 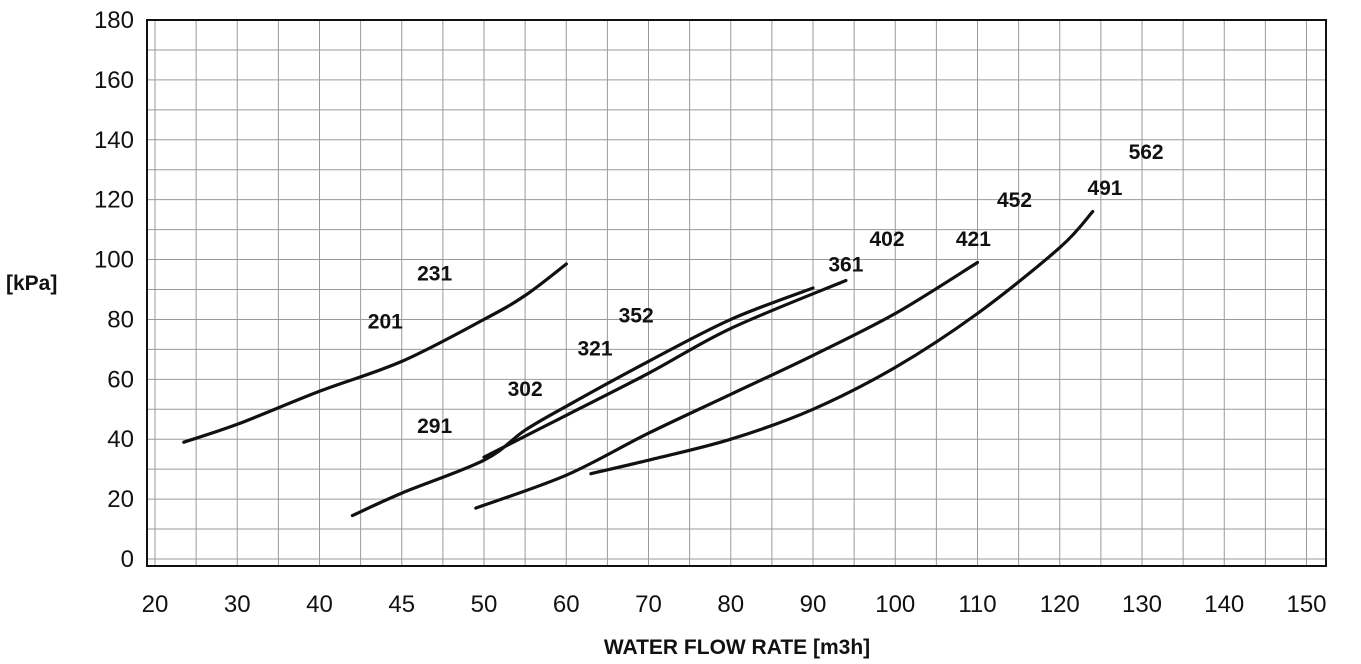 What do you see at coordinates (648, 604) in the screenshot?
I see `x-tick-label: 70` at bounding box center [648, 604].